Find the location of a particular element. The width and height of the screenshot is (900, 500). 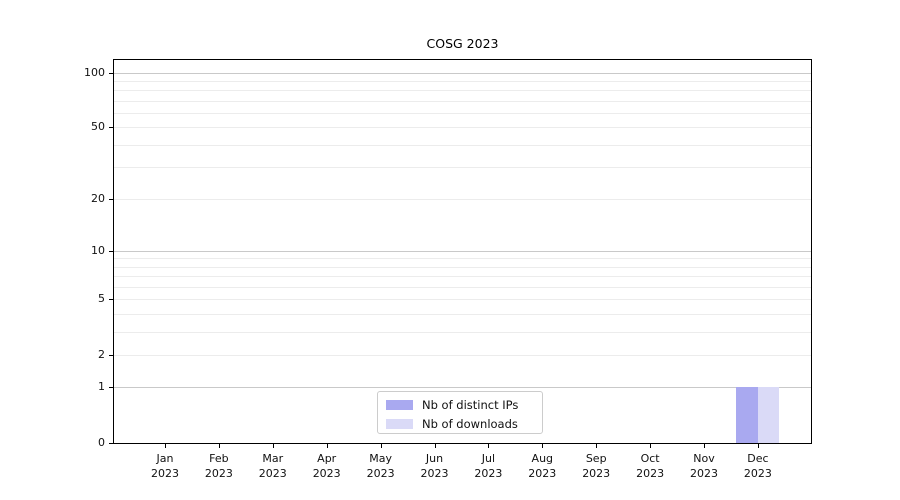

x-tick-label: May 2023 is located at coordinates (380, 466).